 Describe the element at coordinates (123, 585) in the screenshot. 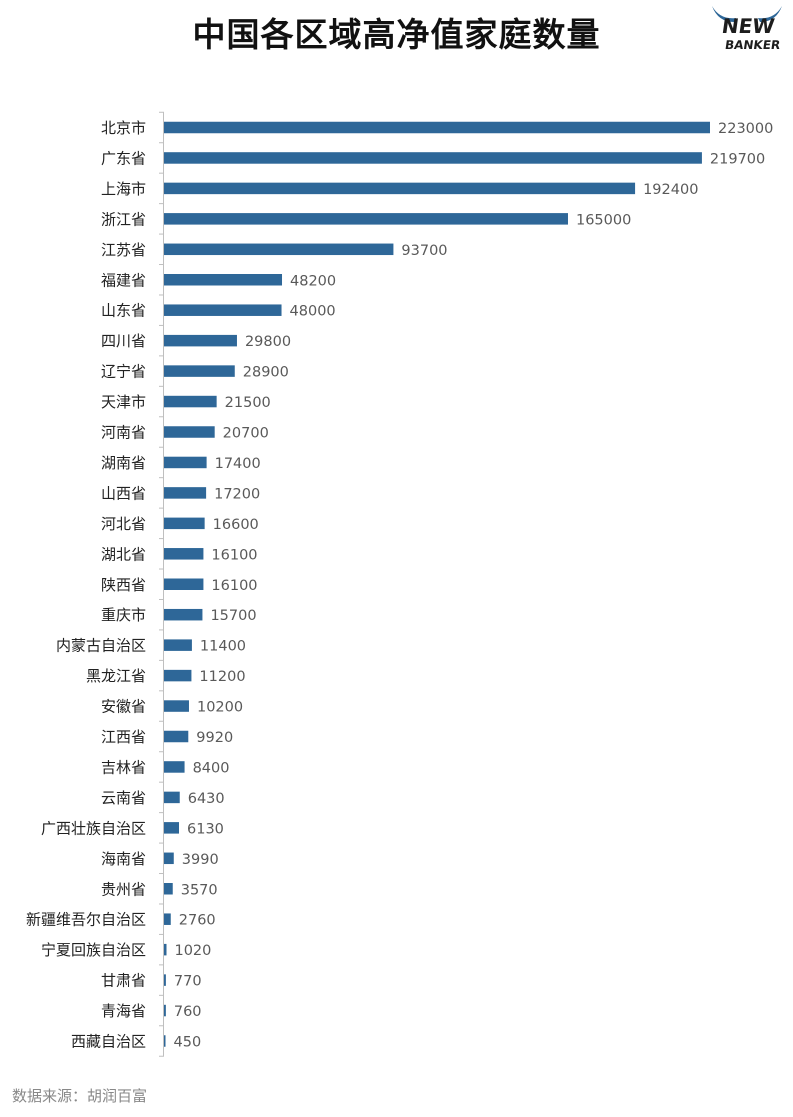

I see `category-label: 陕西省` at that location.